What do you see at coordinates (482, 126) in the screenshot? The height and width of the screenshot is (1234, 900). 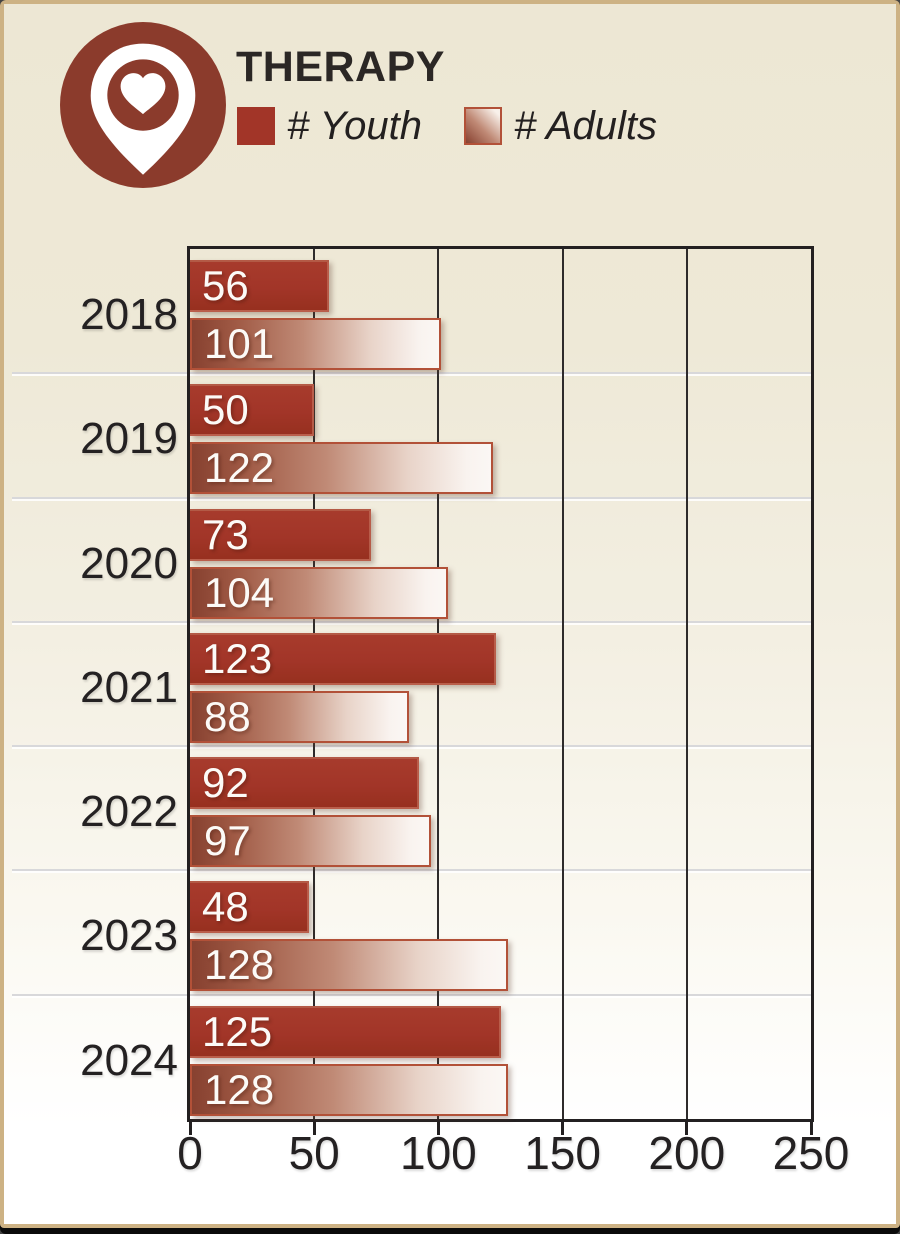 I see `legend-swatch-adults` at bounding box center [482, 126].